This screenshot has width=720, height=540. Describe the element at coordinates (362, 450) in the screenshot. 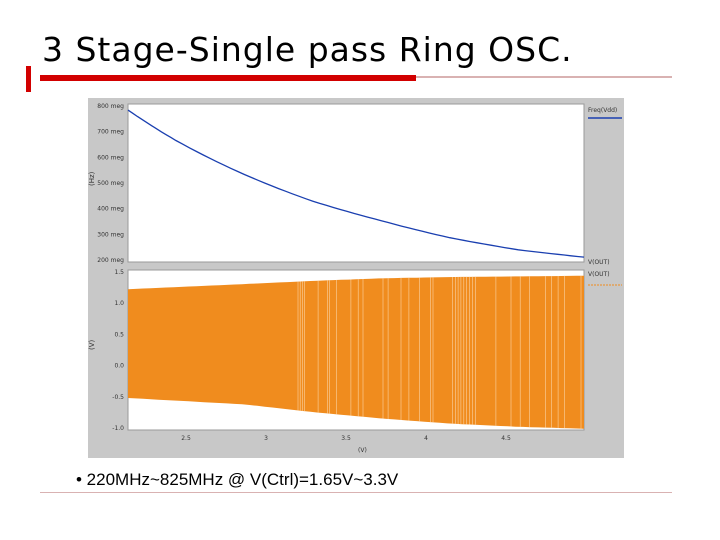

I see `x-axis-unit: (V)` at that location.